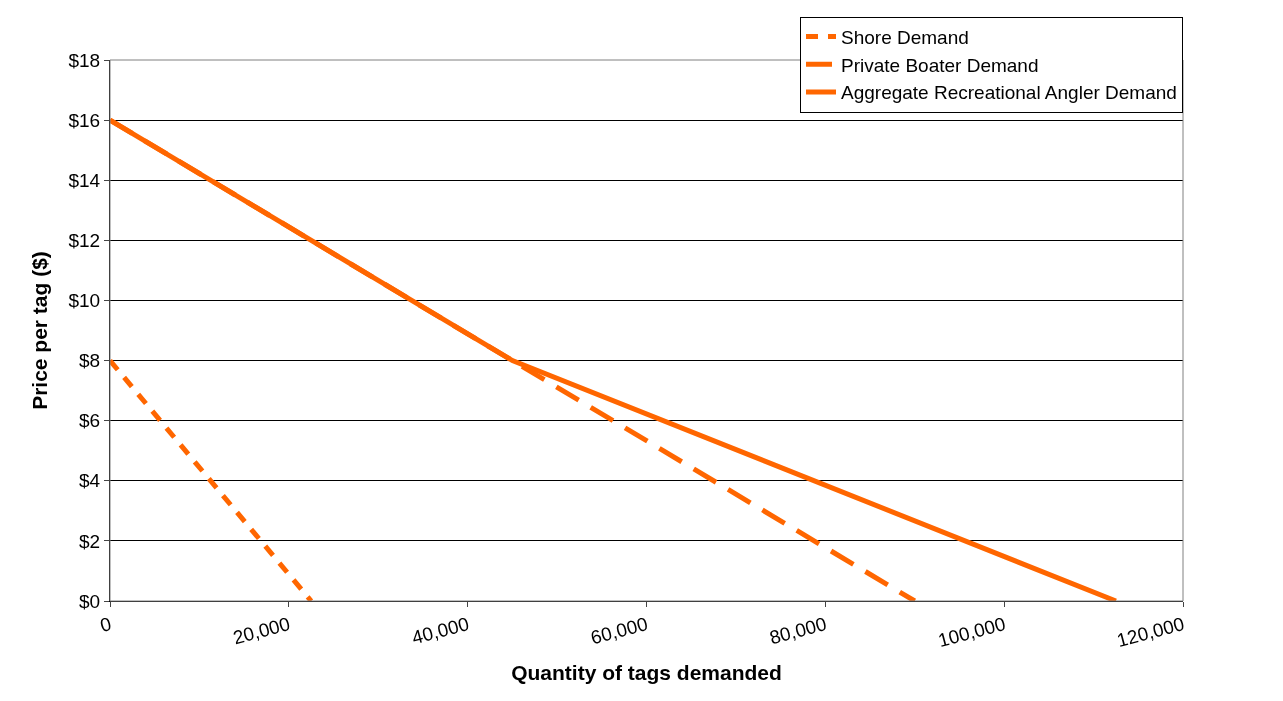 Image resolution: width=1283 pixels, height=701 pixels. Describe the element at coordinates (440, 631) in the screenshot. I see `x-tick-label: 40,000` at that location.